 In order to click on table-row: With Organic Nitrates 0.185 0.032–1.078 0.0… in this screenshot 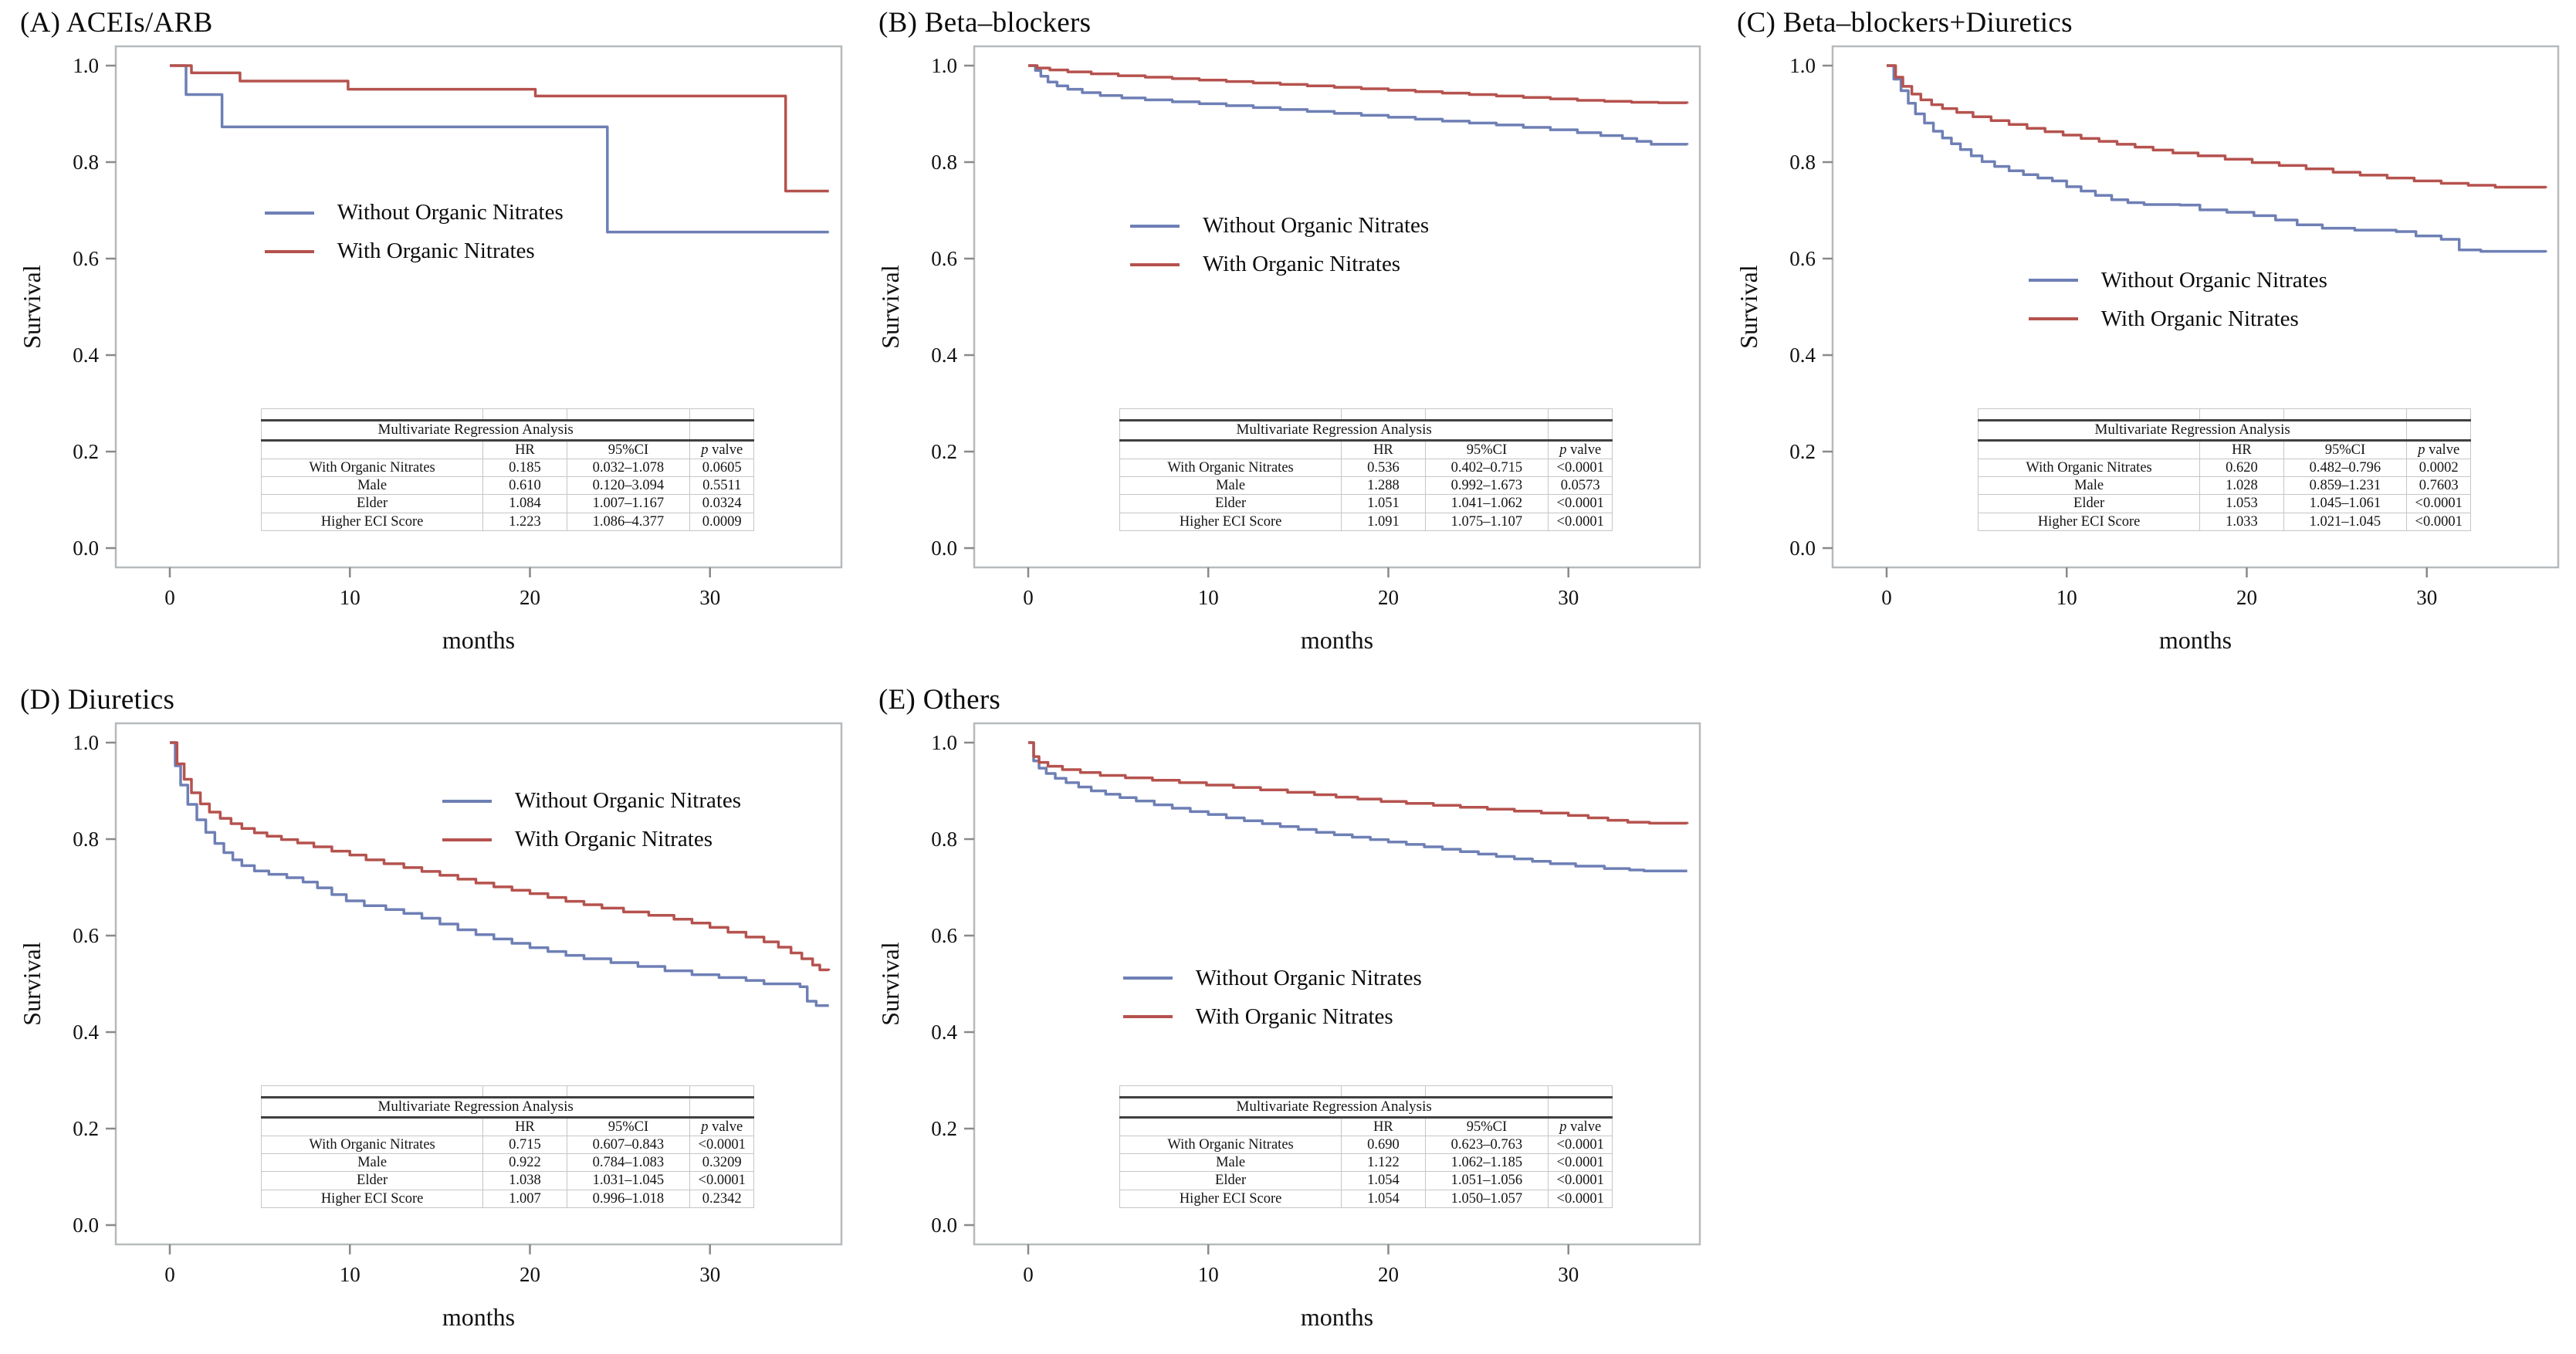, I will do `click(508, 469)`.